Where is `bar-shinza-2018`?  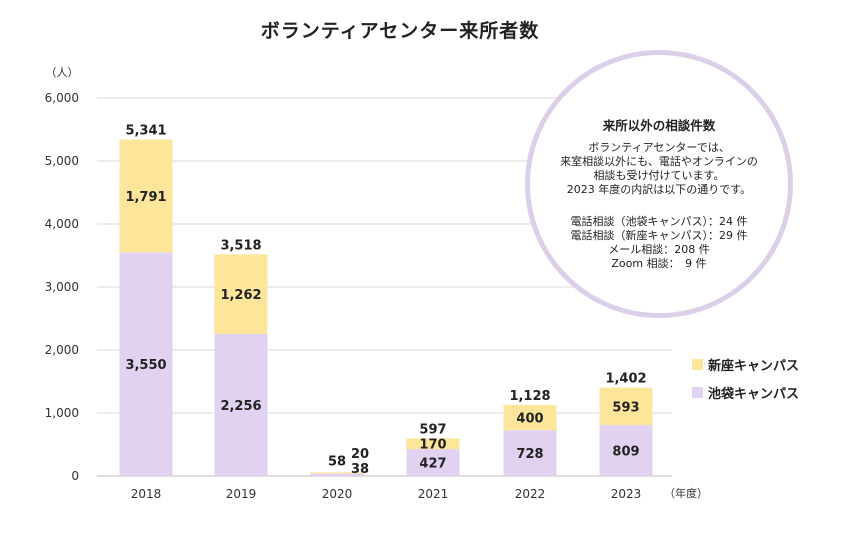
bar-shinza-2018 is located at coordinates (146, 196).